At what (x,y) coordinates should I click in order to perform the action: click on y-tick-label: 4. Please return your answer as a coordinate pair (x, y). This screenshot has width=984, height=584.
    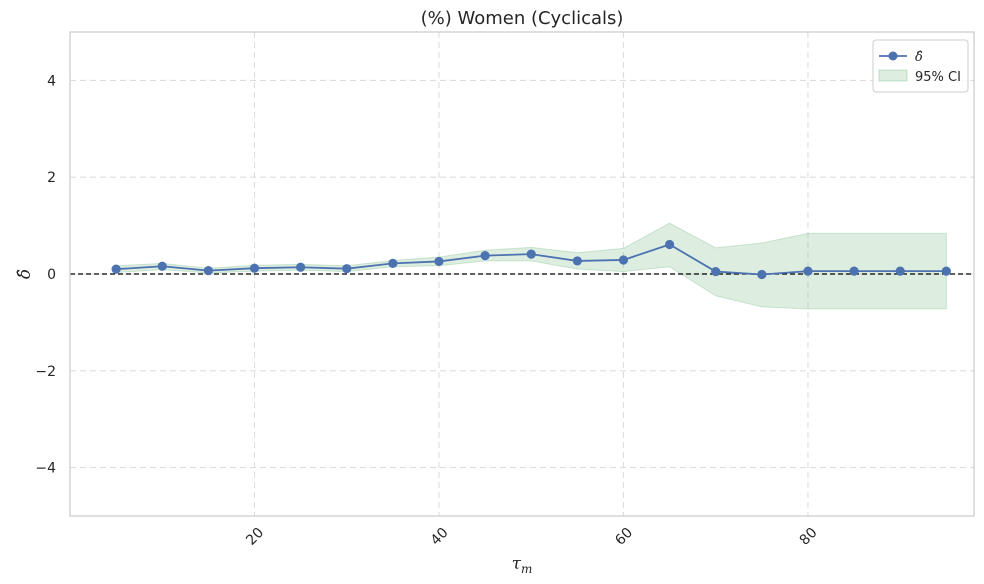
    Looking at the image, I should click on (51, 81).